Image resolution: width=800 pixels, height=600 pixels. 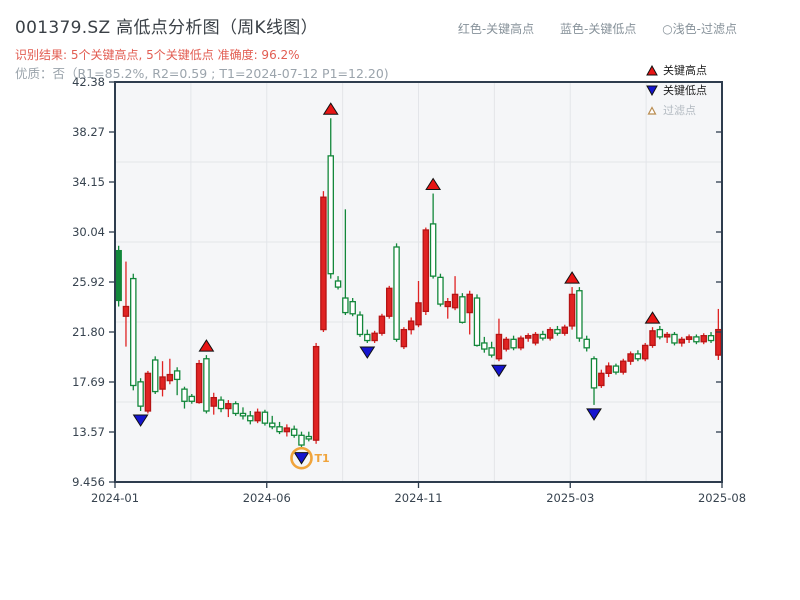 I want to click on y-tick-label: 38.27, so click(x=88, y=132).